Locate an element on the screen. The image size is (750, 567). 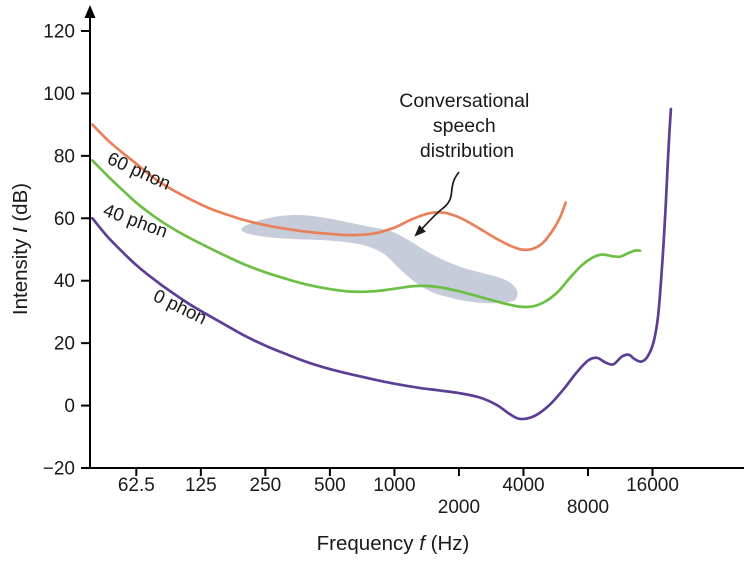
curve-label-60-phon: 60 phon is located at coordinates (139, 170).